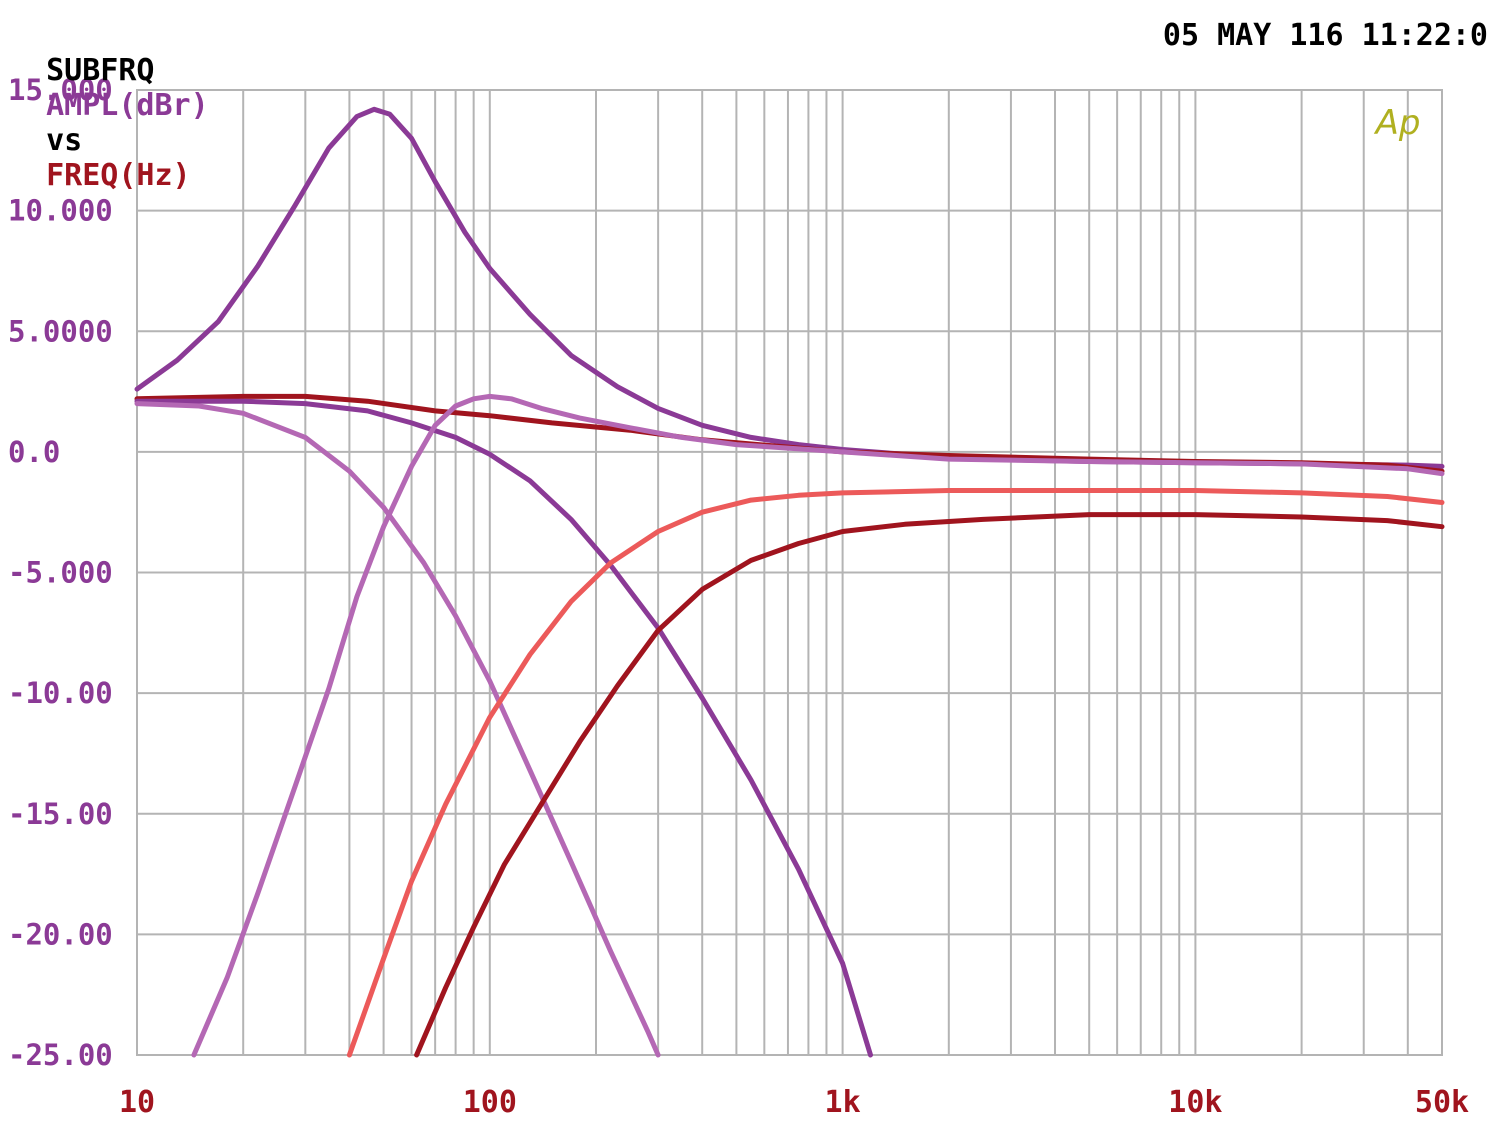 The height and width of the screenshot is (1125, 1500). Describe the element at coordinates (1195, 1102) in the screenshot. I see `x-tick-label: 10k` at that location.